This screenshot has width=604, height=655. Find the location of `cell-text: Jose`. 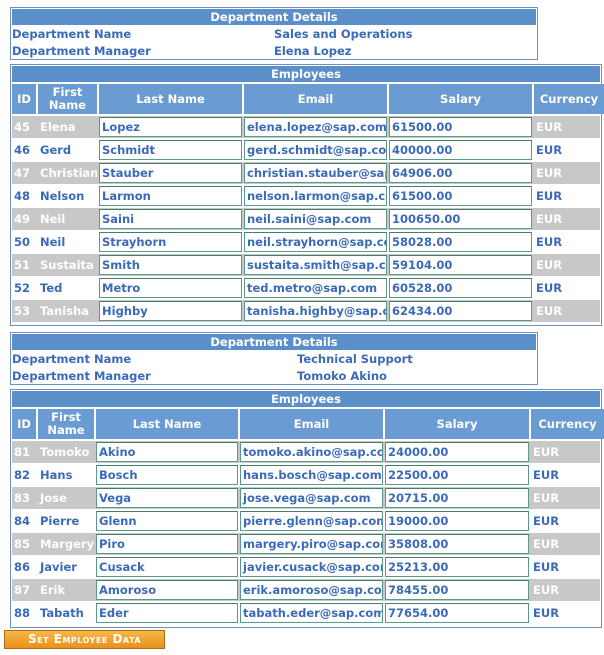

cell-text: Jose is located at coordinates (53, 498).